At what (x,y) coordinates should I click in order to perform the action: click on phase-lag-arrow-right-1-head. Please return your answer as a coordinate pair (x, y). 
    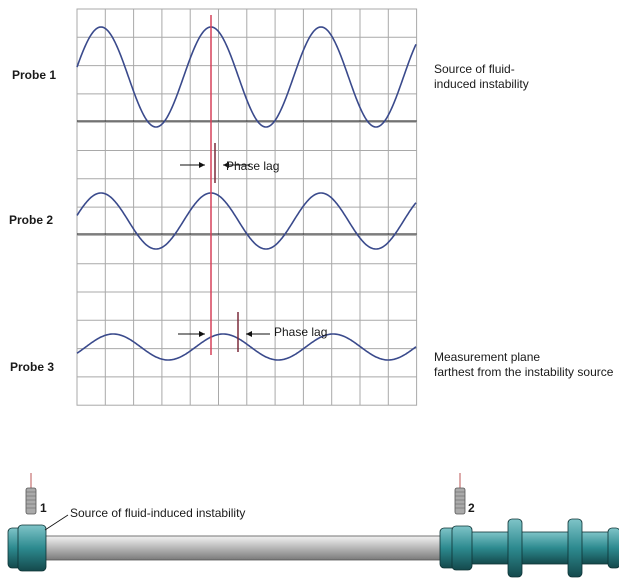
    Looking at the image, I should click on (226, 165).